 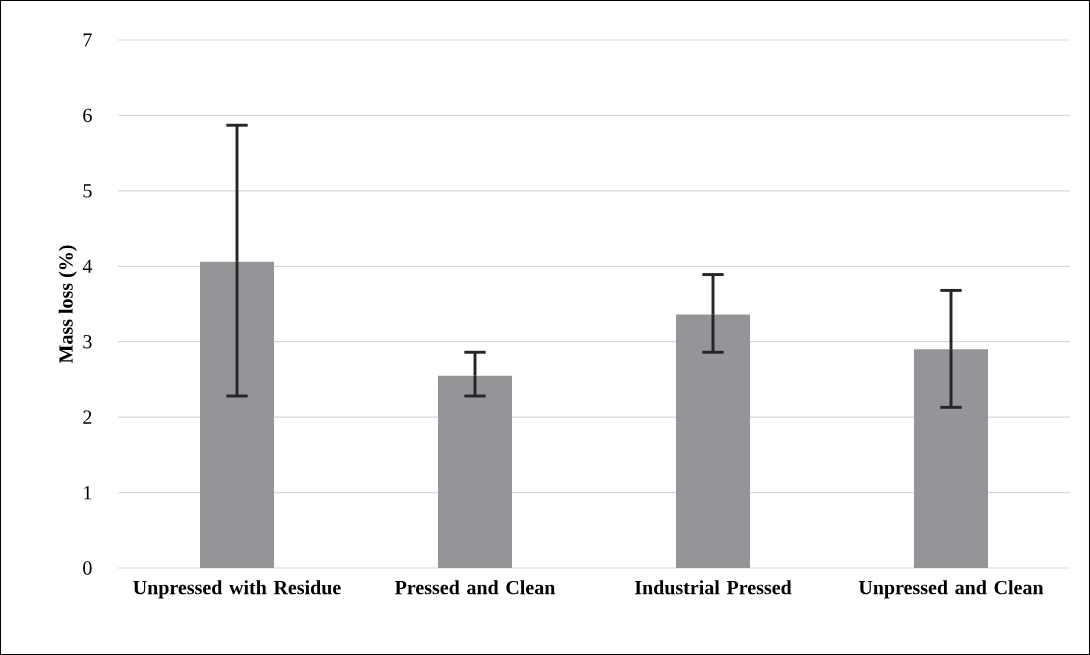 I want to click on y-axis-title: Mass loss (%), so click(x=67, y=304).